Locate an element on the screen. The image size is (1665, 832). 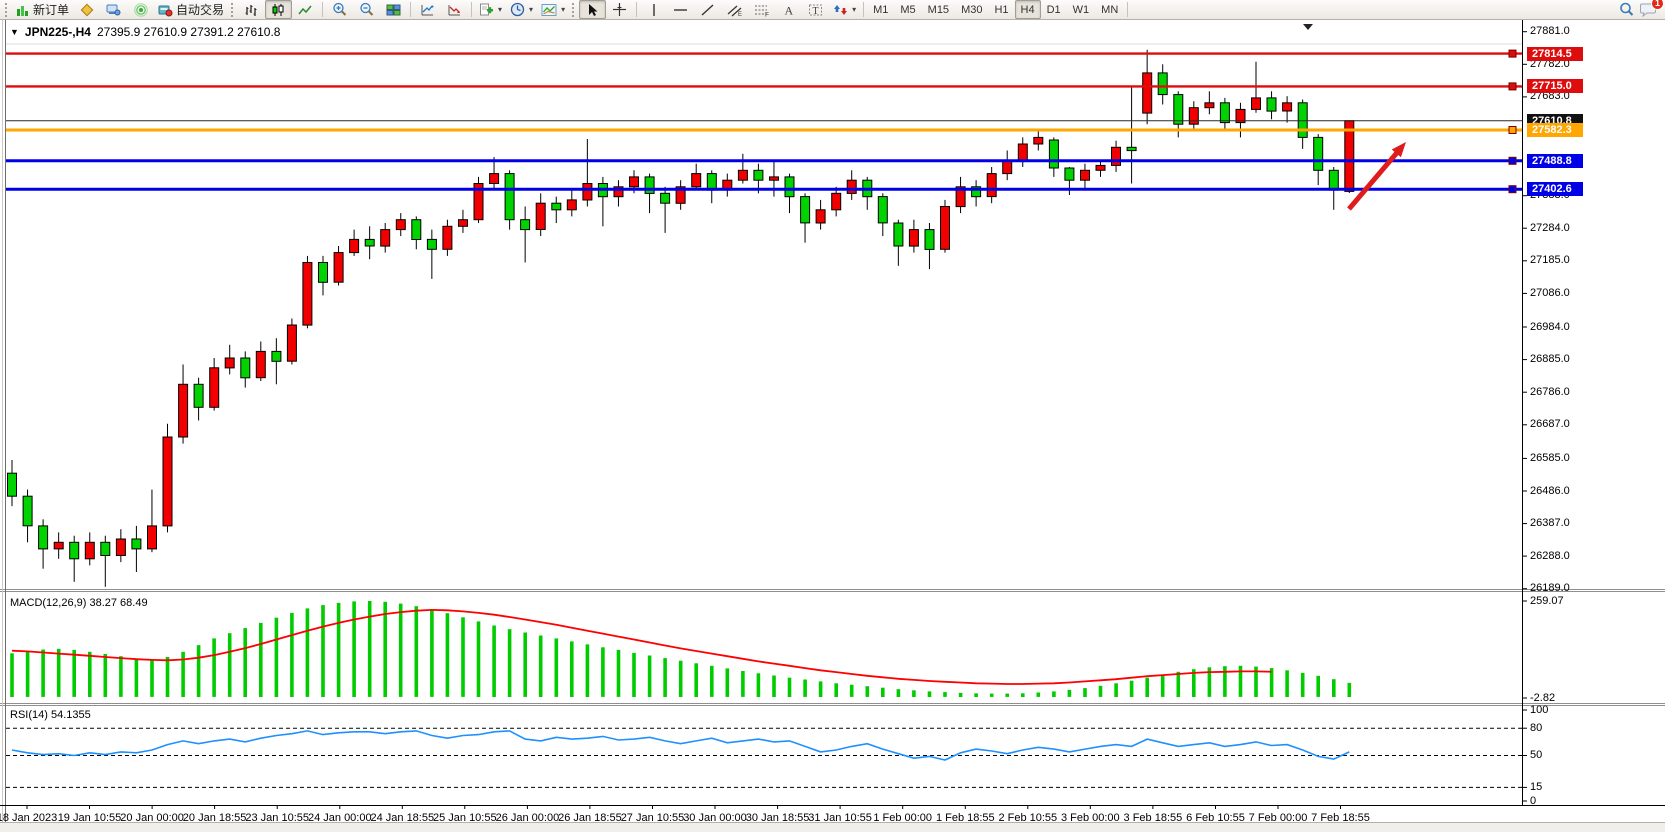
chart-shift-marker is located at coordinates (1308, 27).